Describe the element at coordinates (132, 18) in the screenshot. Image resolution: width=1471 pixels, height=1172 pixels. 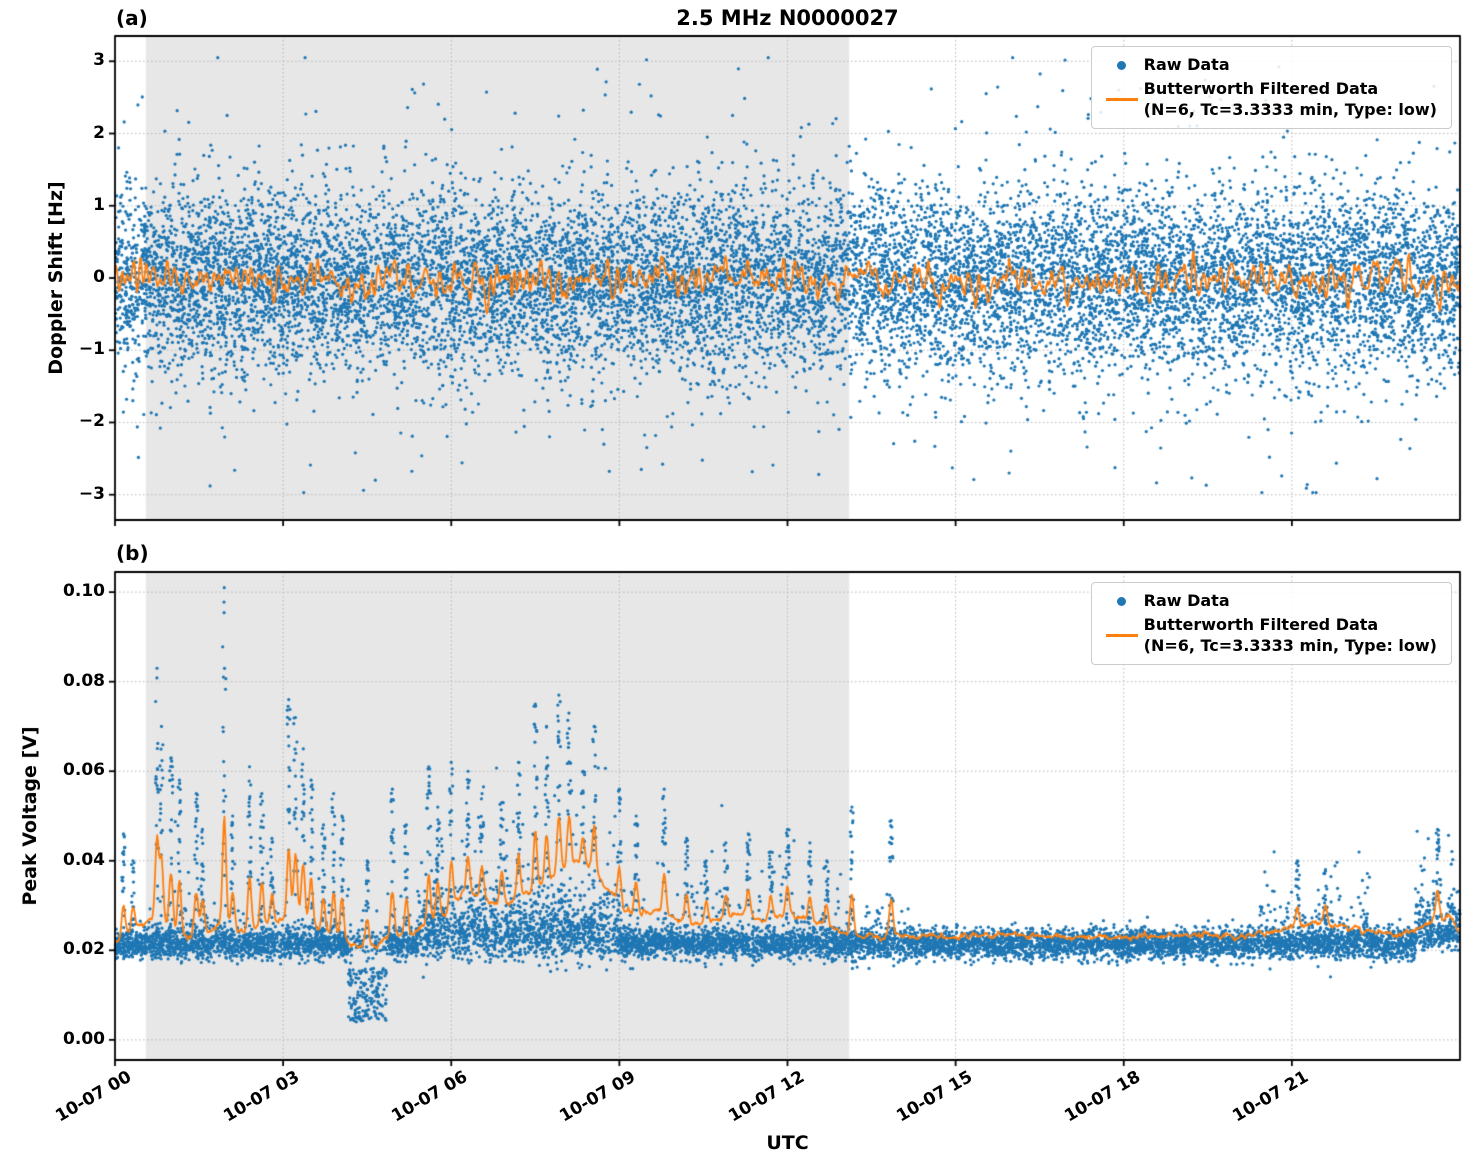
I see `panel-a-tag: (a)` at that location.